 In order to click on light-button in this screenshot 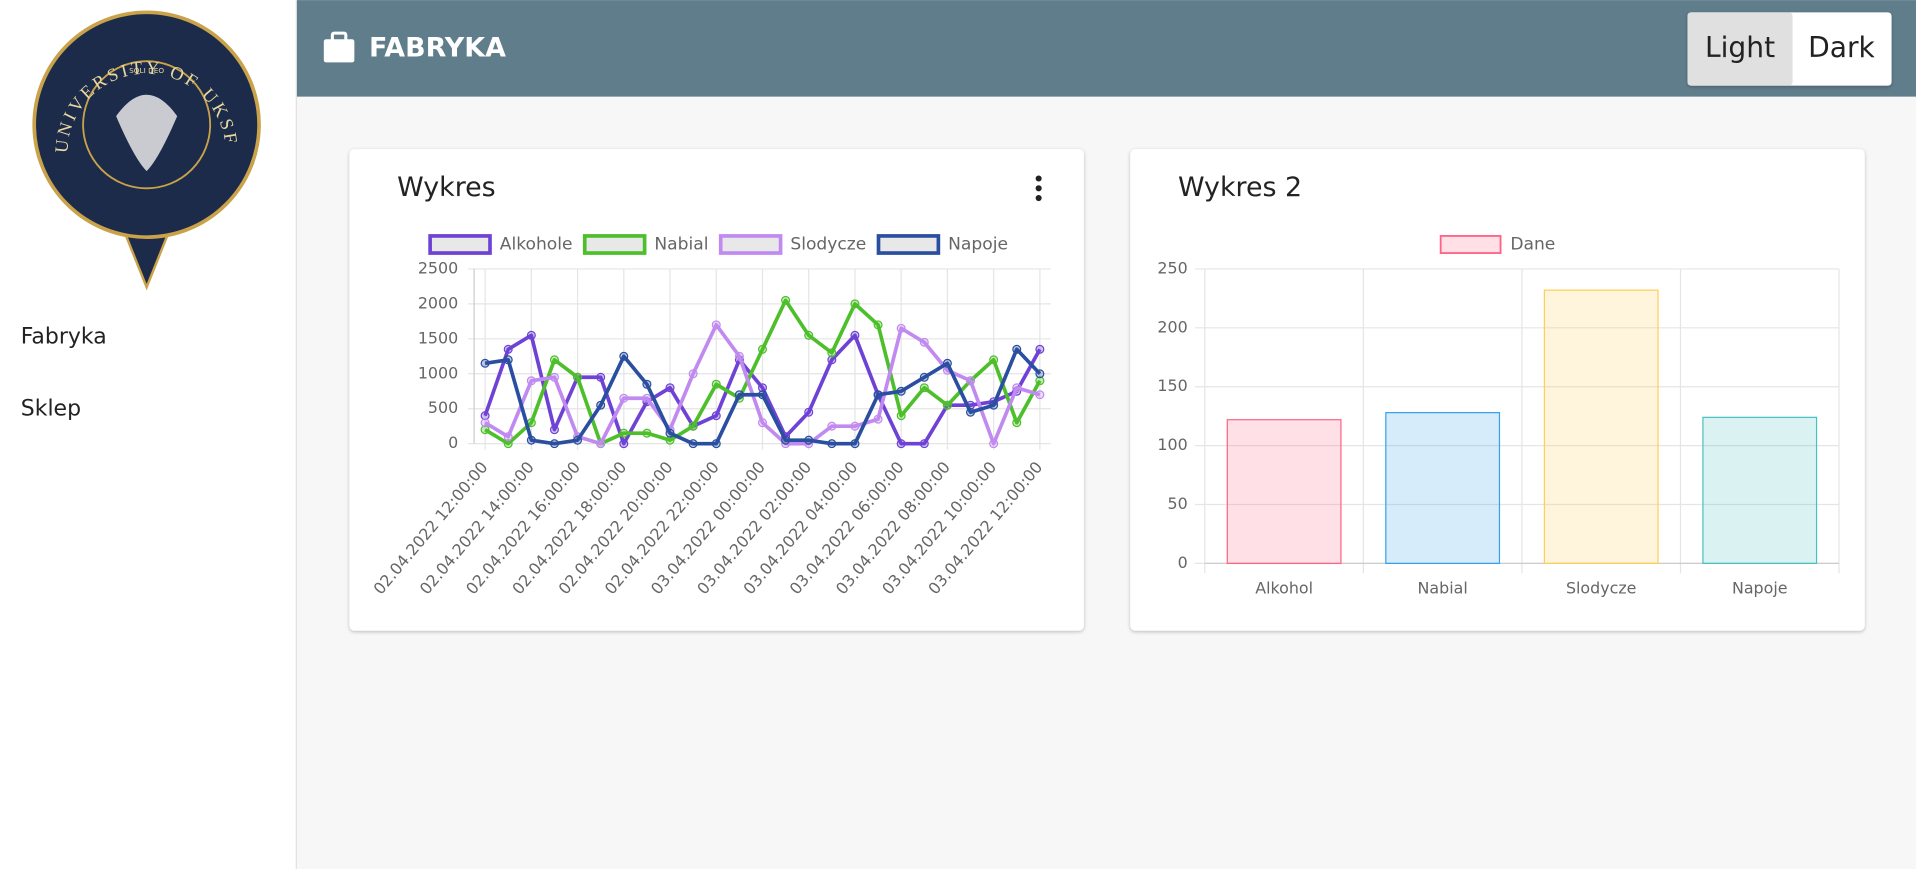, I will do `click(1740, 49)`.